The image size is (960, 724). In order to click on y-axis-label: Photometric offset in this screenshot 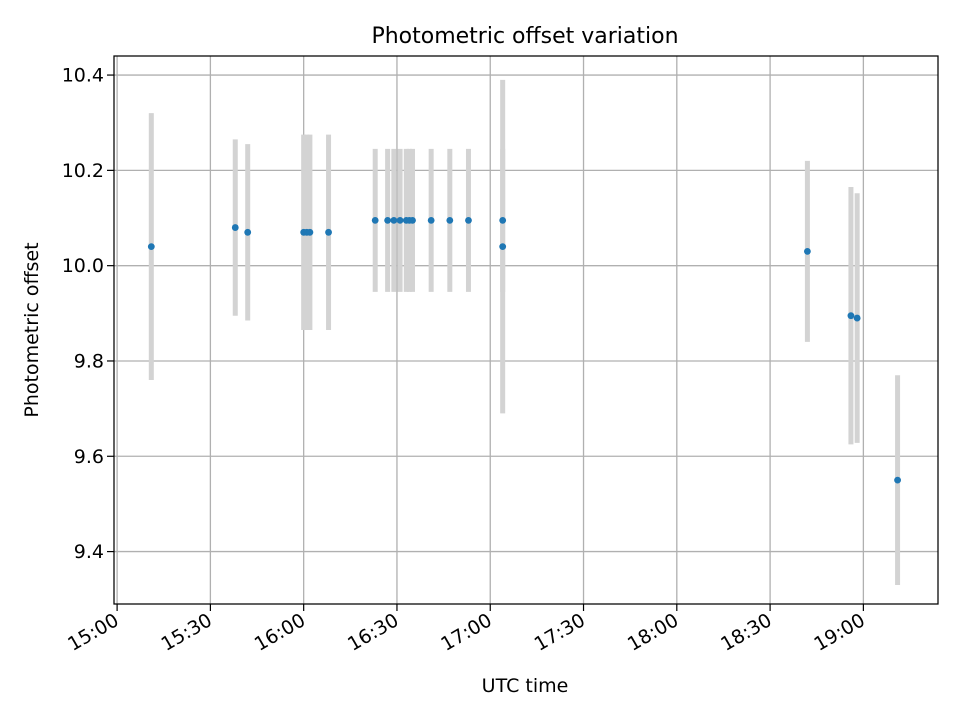, I will do `click(32, 329)`.